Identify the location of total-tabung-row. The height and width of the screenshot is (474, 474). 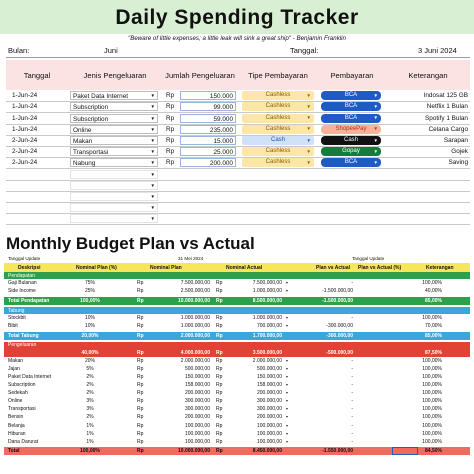
(237, 335).